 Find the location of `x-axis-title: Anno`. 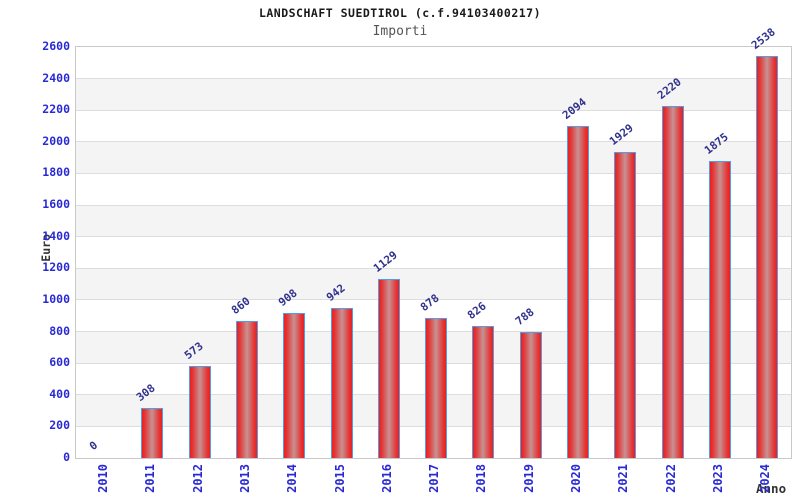

x-axis-title: Anno is located at coordinates (771, 488).